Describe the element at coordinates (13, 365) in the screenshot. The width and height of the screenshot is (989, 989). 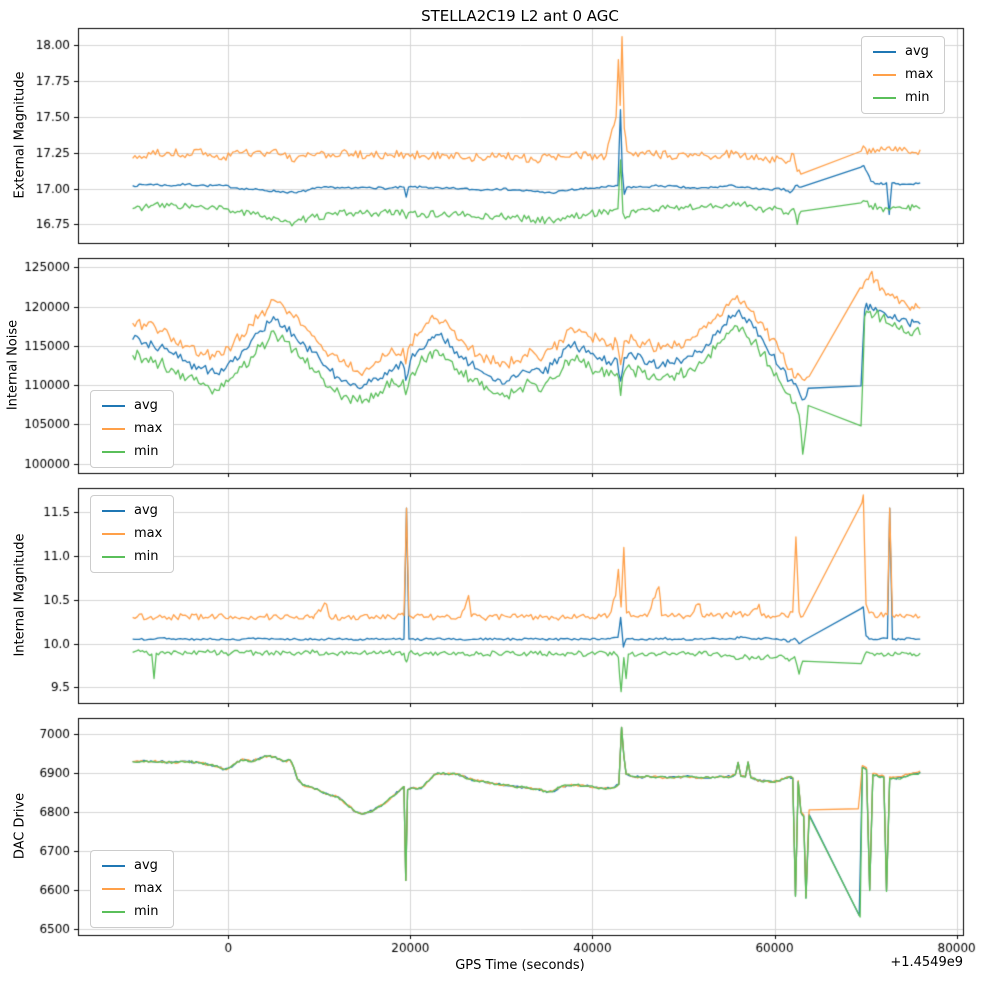
I see `ylabel-internal-noise: Internal Noise` at that location.